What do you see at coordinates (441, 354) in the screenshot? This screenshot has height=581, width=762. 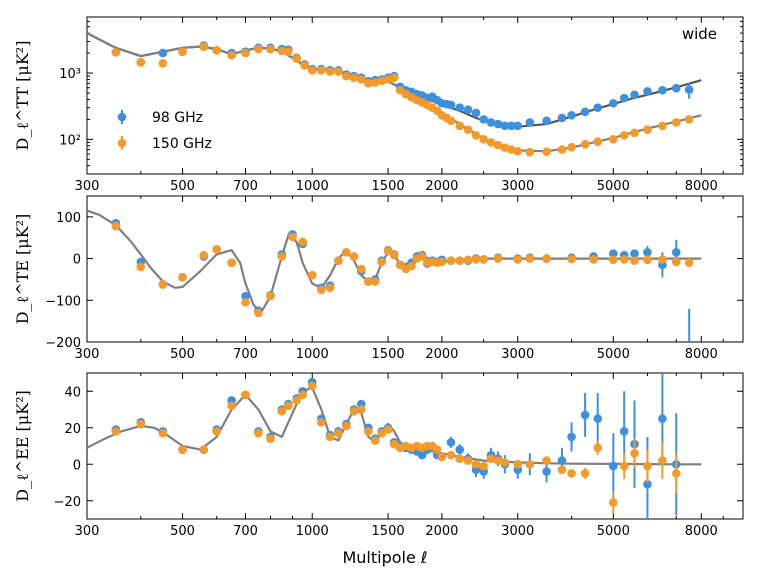 I see `x-tick-label: 2000` at bounding box center [441, 354].